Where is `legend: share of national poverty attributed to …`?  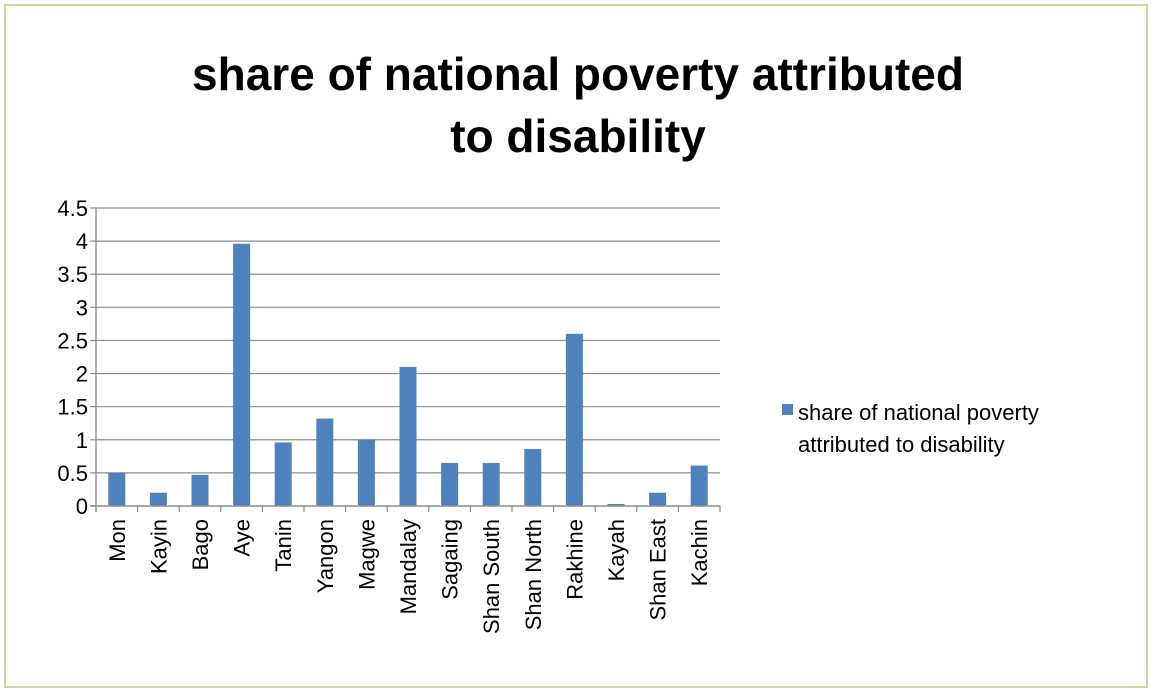
legend: share of national poverty attributed to … is located at coordinates (910, 428).